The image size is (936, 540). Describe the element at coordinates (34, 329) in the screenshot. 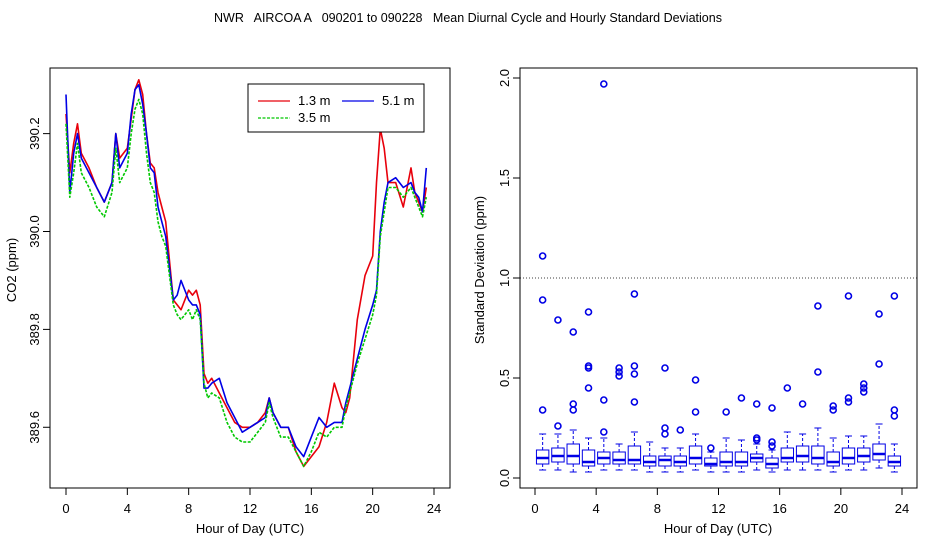

I see `left-y-tick-label: 389.8` at that location.